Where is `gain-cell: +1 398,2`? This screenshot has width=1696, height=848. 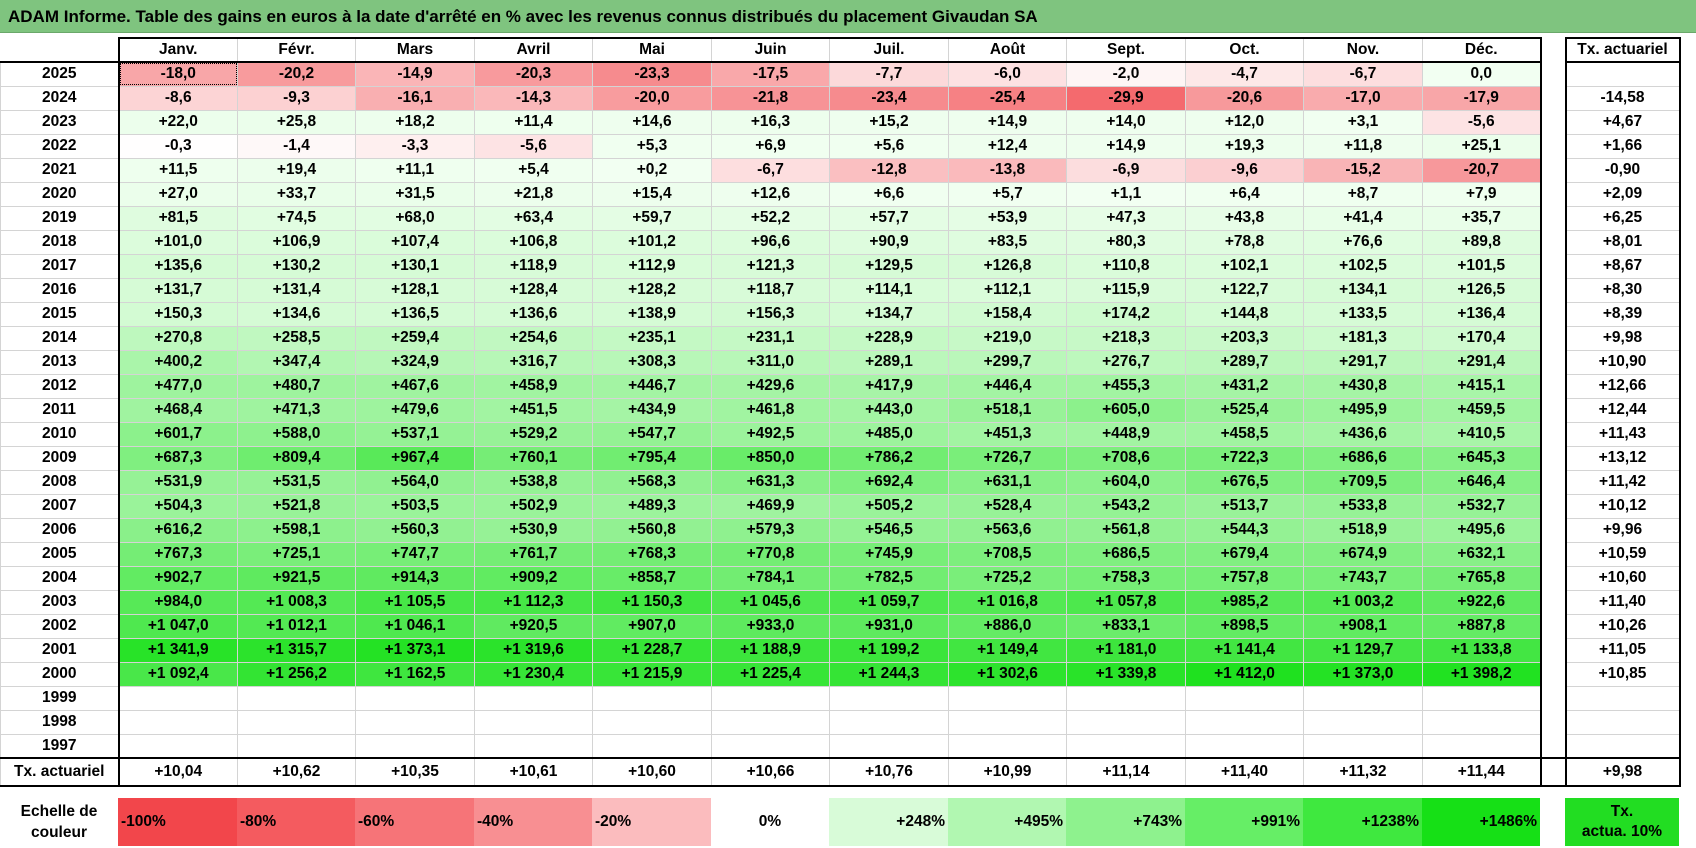
gain-cell: +1 398,2 is located at coordinates (1482, 674).